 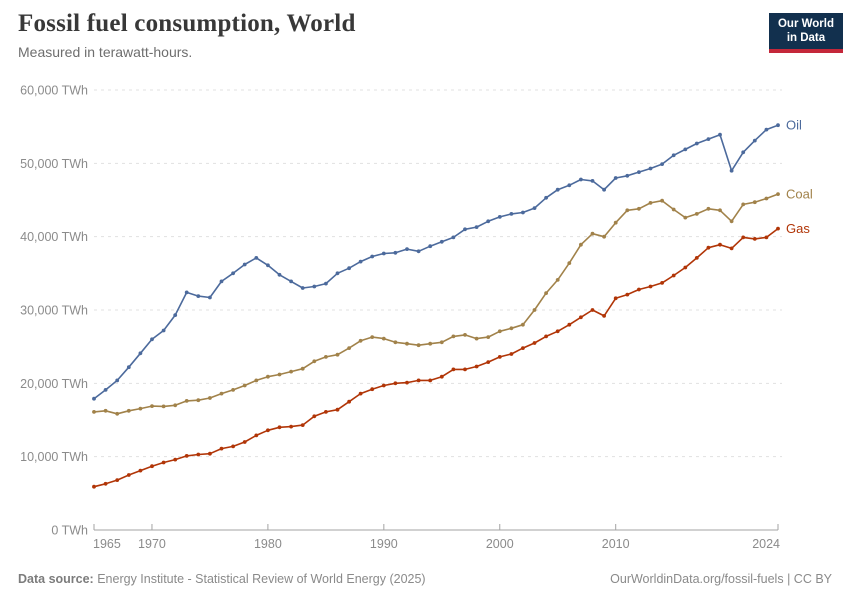 What do you see at coordinates (798, 228) in the screenshot?
I see `series-label-gas: Gas` at bounding box center [798, 228].